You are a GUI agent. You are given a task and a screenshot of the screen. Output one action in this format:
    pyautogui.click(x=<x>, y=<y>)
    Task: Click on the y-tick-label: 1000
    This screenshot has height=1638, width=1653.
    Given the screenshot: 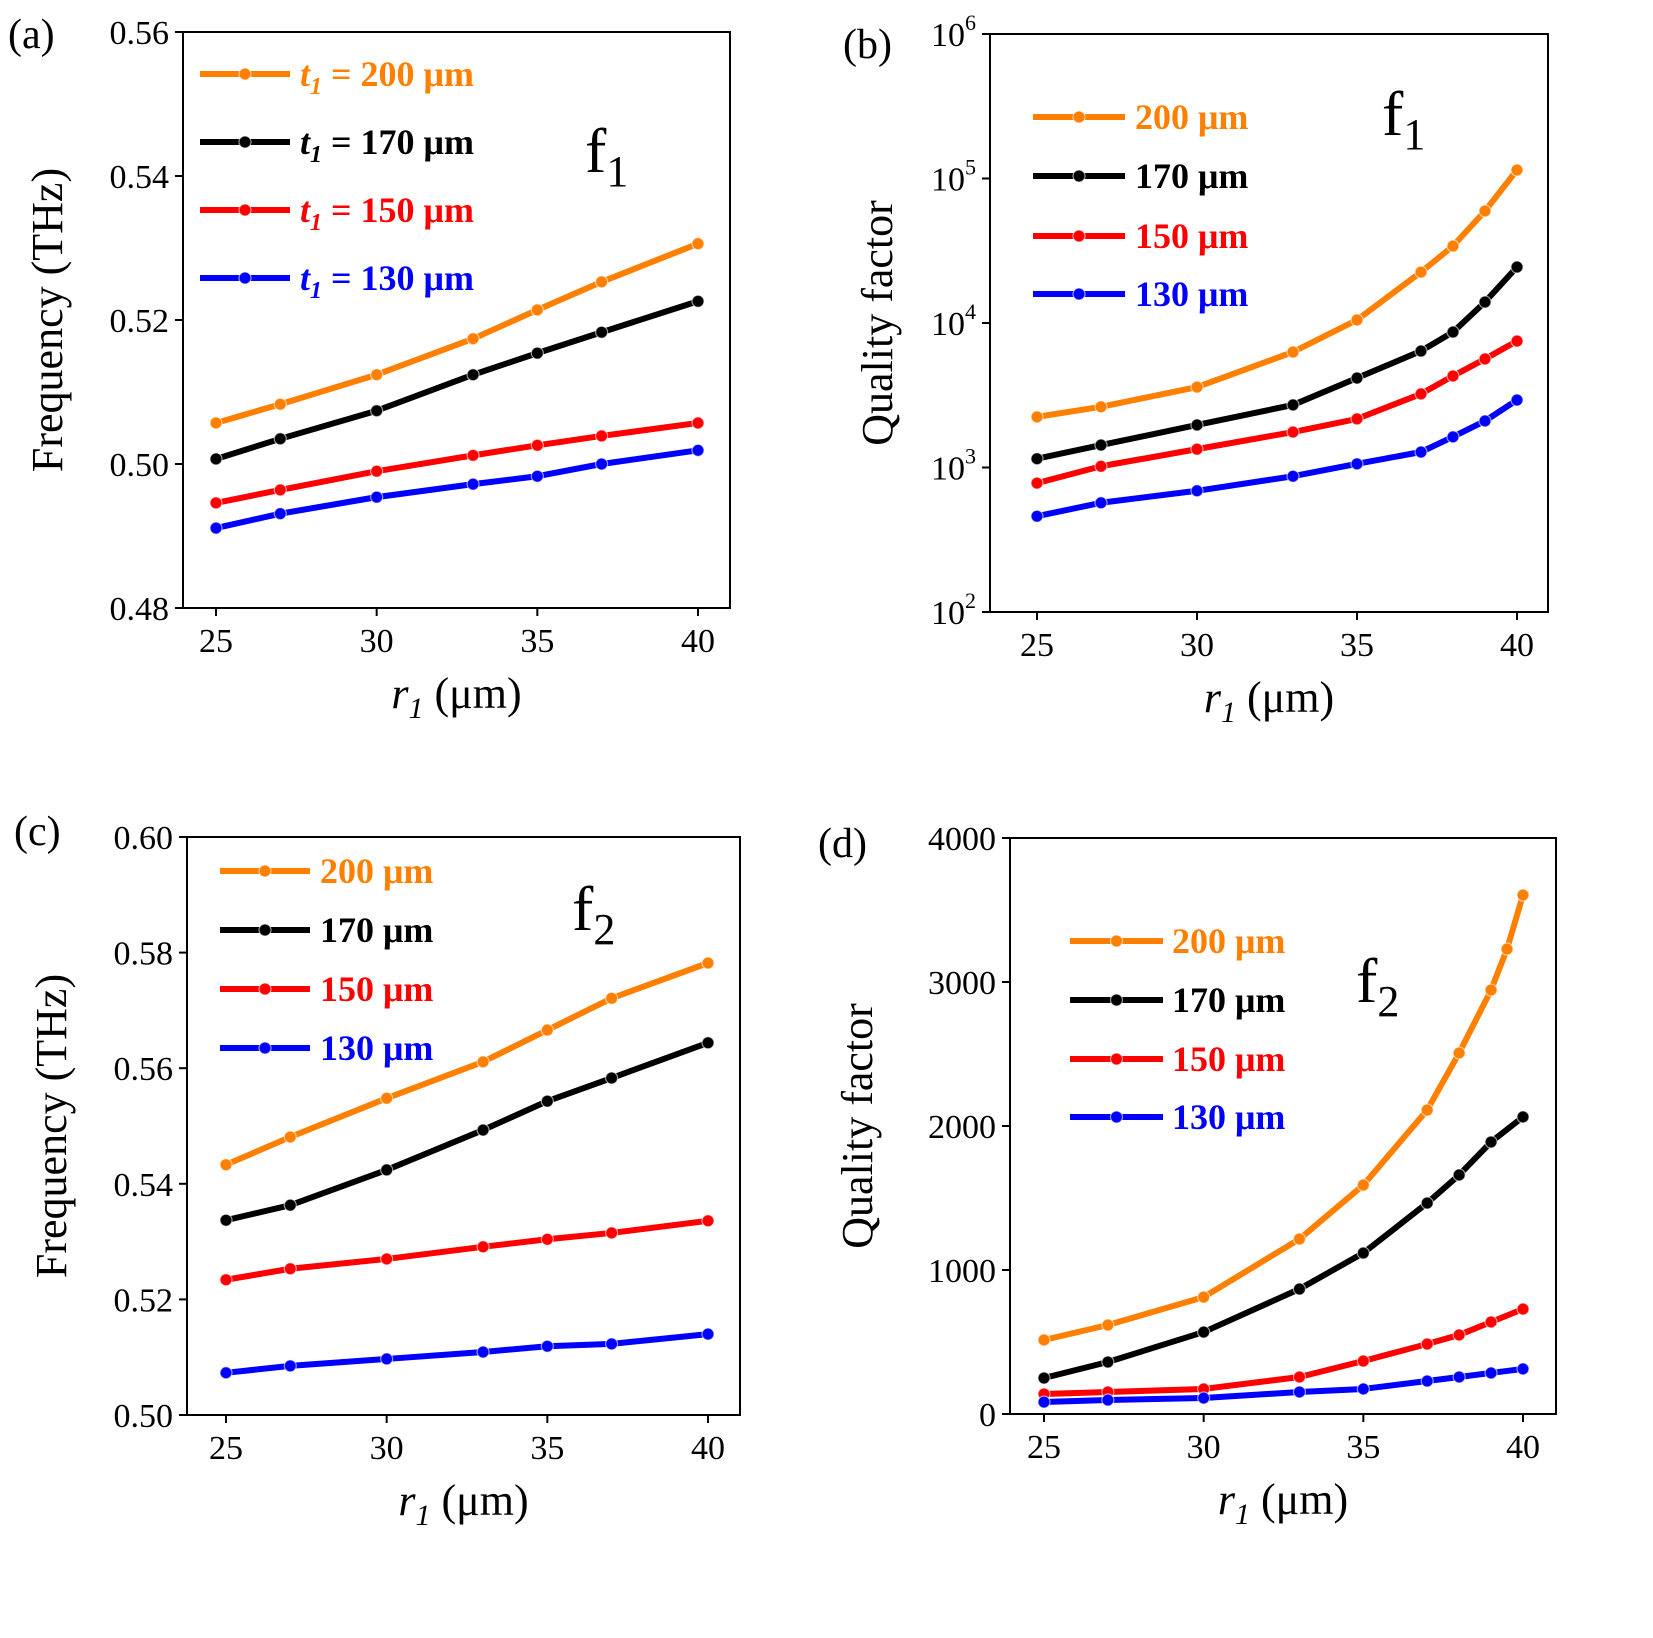 What is the action you would take?
    pyautogui.click(x=962, y=1271)
    